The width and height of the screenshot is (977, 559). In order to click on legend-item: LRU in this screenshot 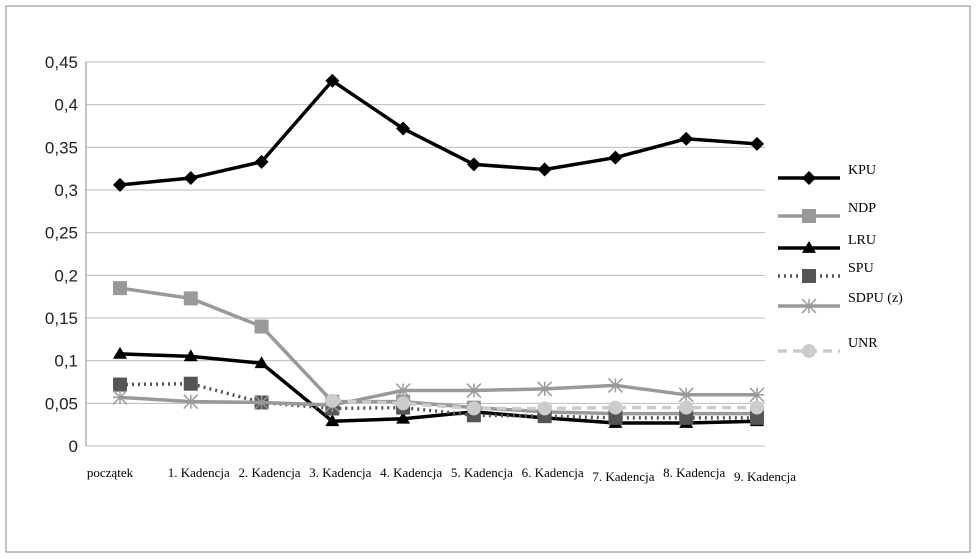, I will do `click(827, 243)`.